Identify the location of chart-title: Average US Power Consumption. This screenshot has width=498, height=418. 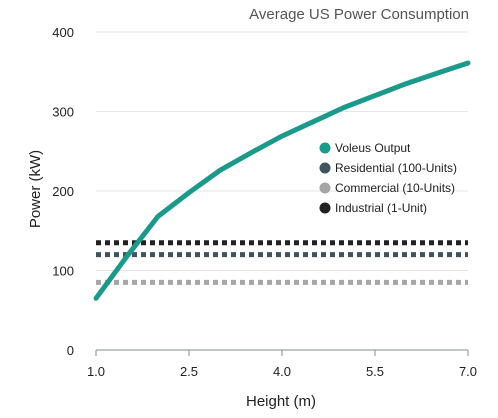
(359, 14).